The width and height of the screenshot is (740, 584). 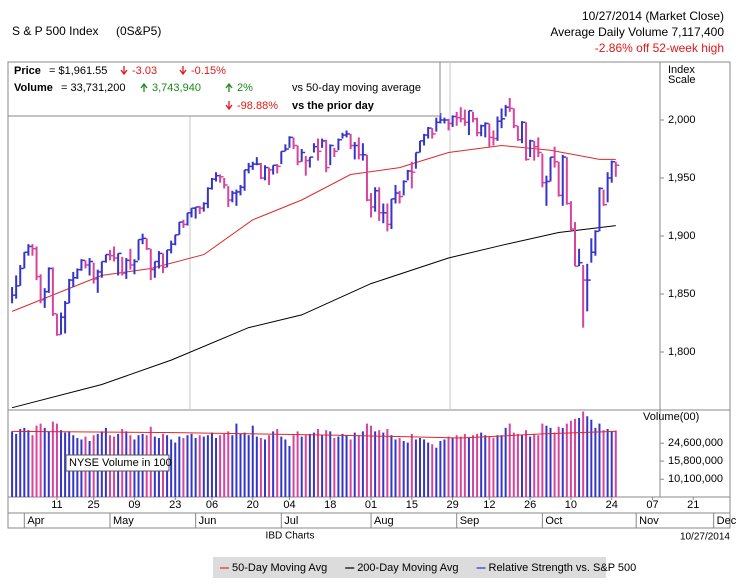 I want to click on x-tick-label: 23, so click(x=175, y=505).